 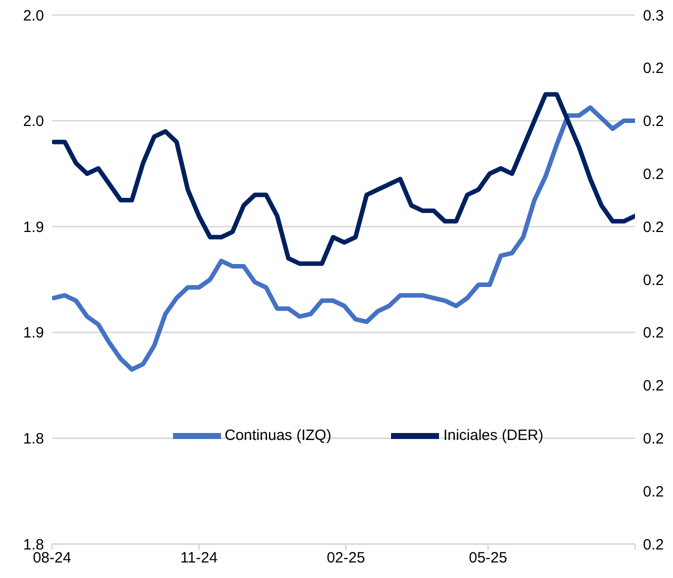 What do you see at coordinates (33, 439) in the screenshot?
I see `y-tick-label: 1.8` at bounding box center [33, 439].